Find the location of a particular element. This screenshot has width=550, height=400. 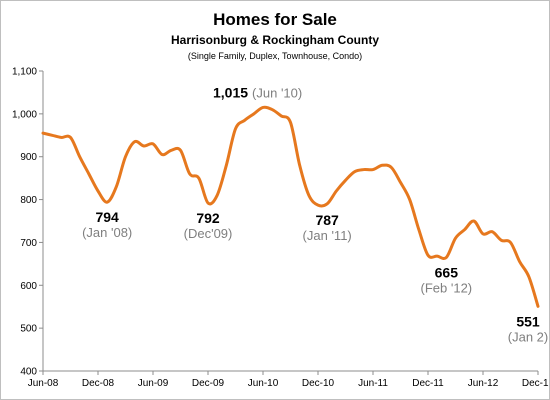

chart-subtitle: Harrisonburg & Rockingham County is located at coordinates (275, 40).